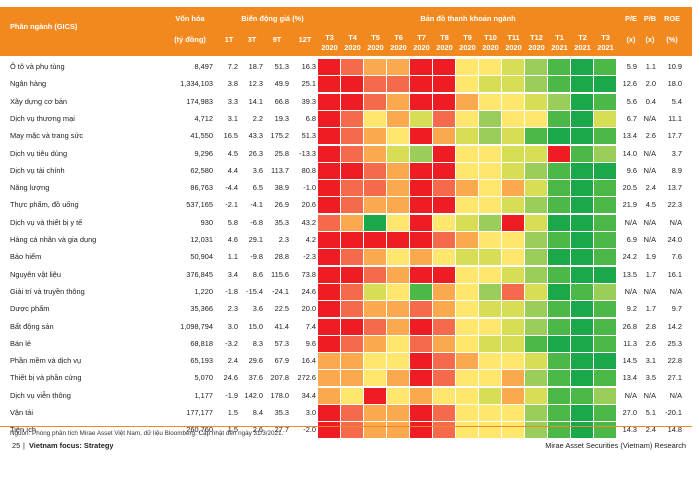 The height and width of the screenshot is (482, 696). What do you see at coordinates (650, 39) in the screenshot?
I see `header-pb-unit: (x)` at bounding box center [650, 39].